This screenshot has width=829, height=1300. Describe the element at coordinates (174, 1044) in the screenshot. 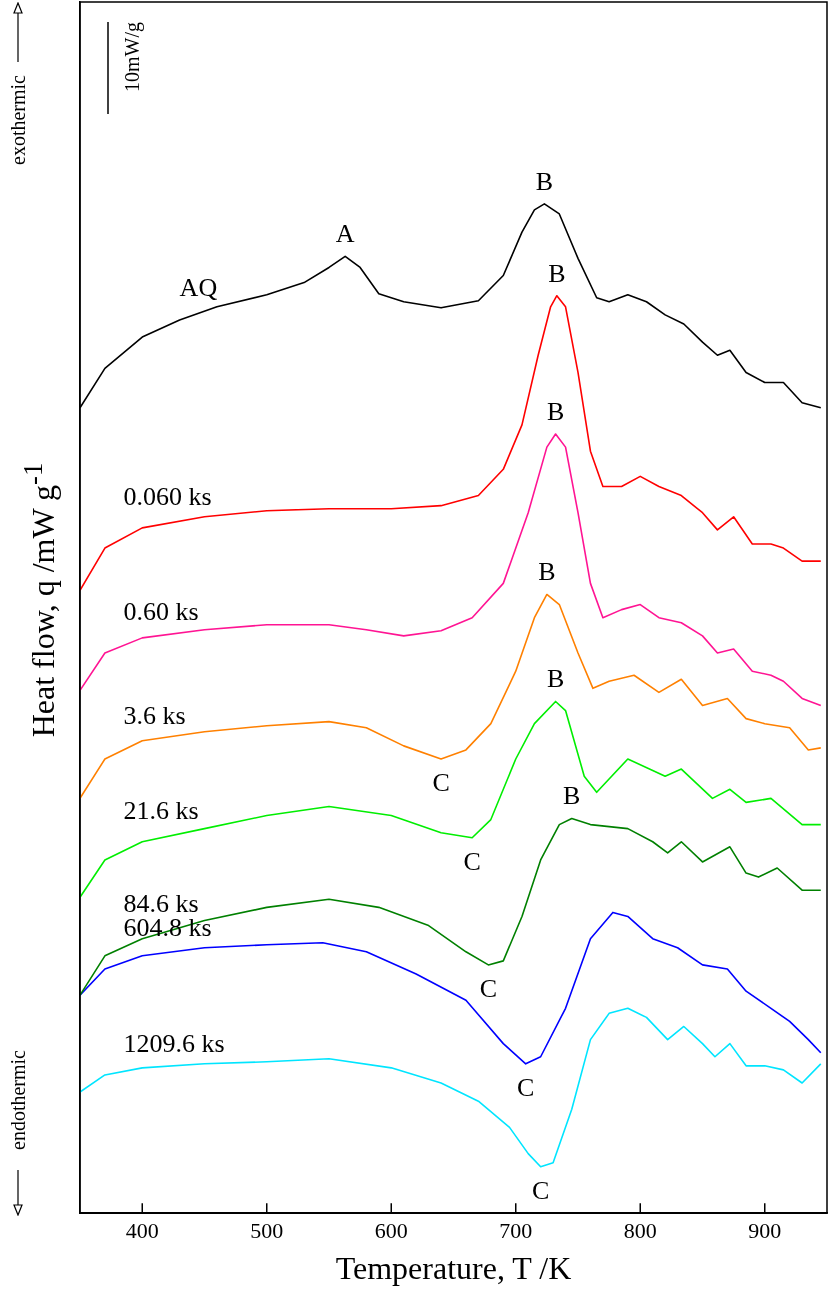

I see `series-label: 1209.6 ks` at that location.